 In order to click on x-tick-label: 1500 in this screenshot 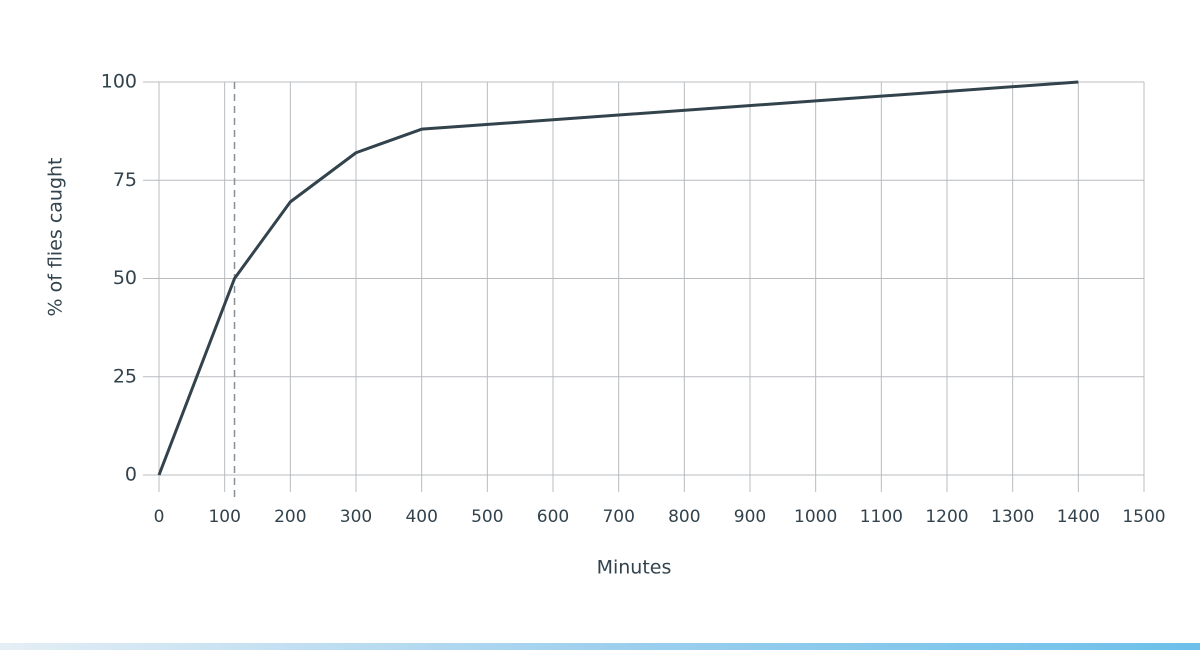, I will do `click(1143, 517)`.